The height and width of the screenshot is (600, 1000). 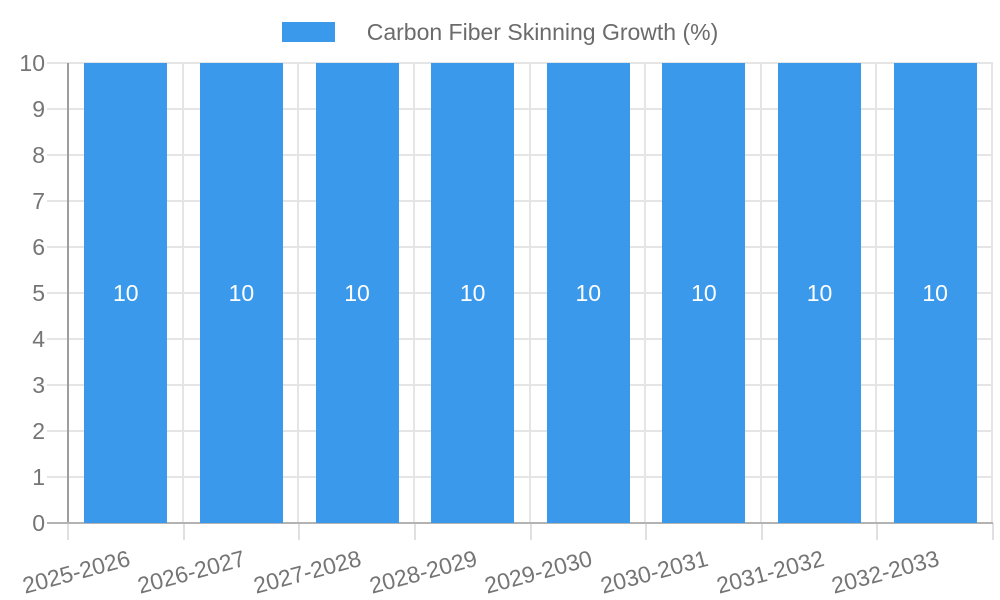 I want to click on legend-label: Carbon Fiber Skinning Growth (%), so click(x=542, y=32).